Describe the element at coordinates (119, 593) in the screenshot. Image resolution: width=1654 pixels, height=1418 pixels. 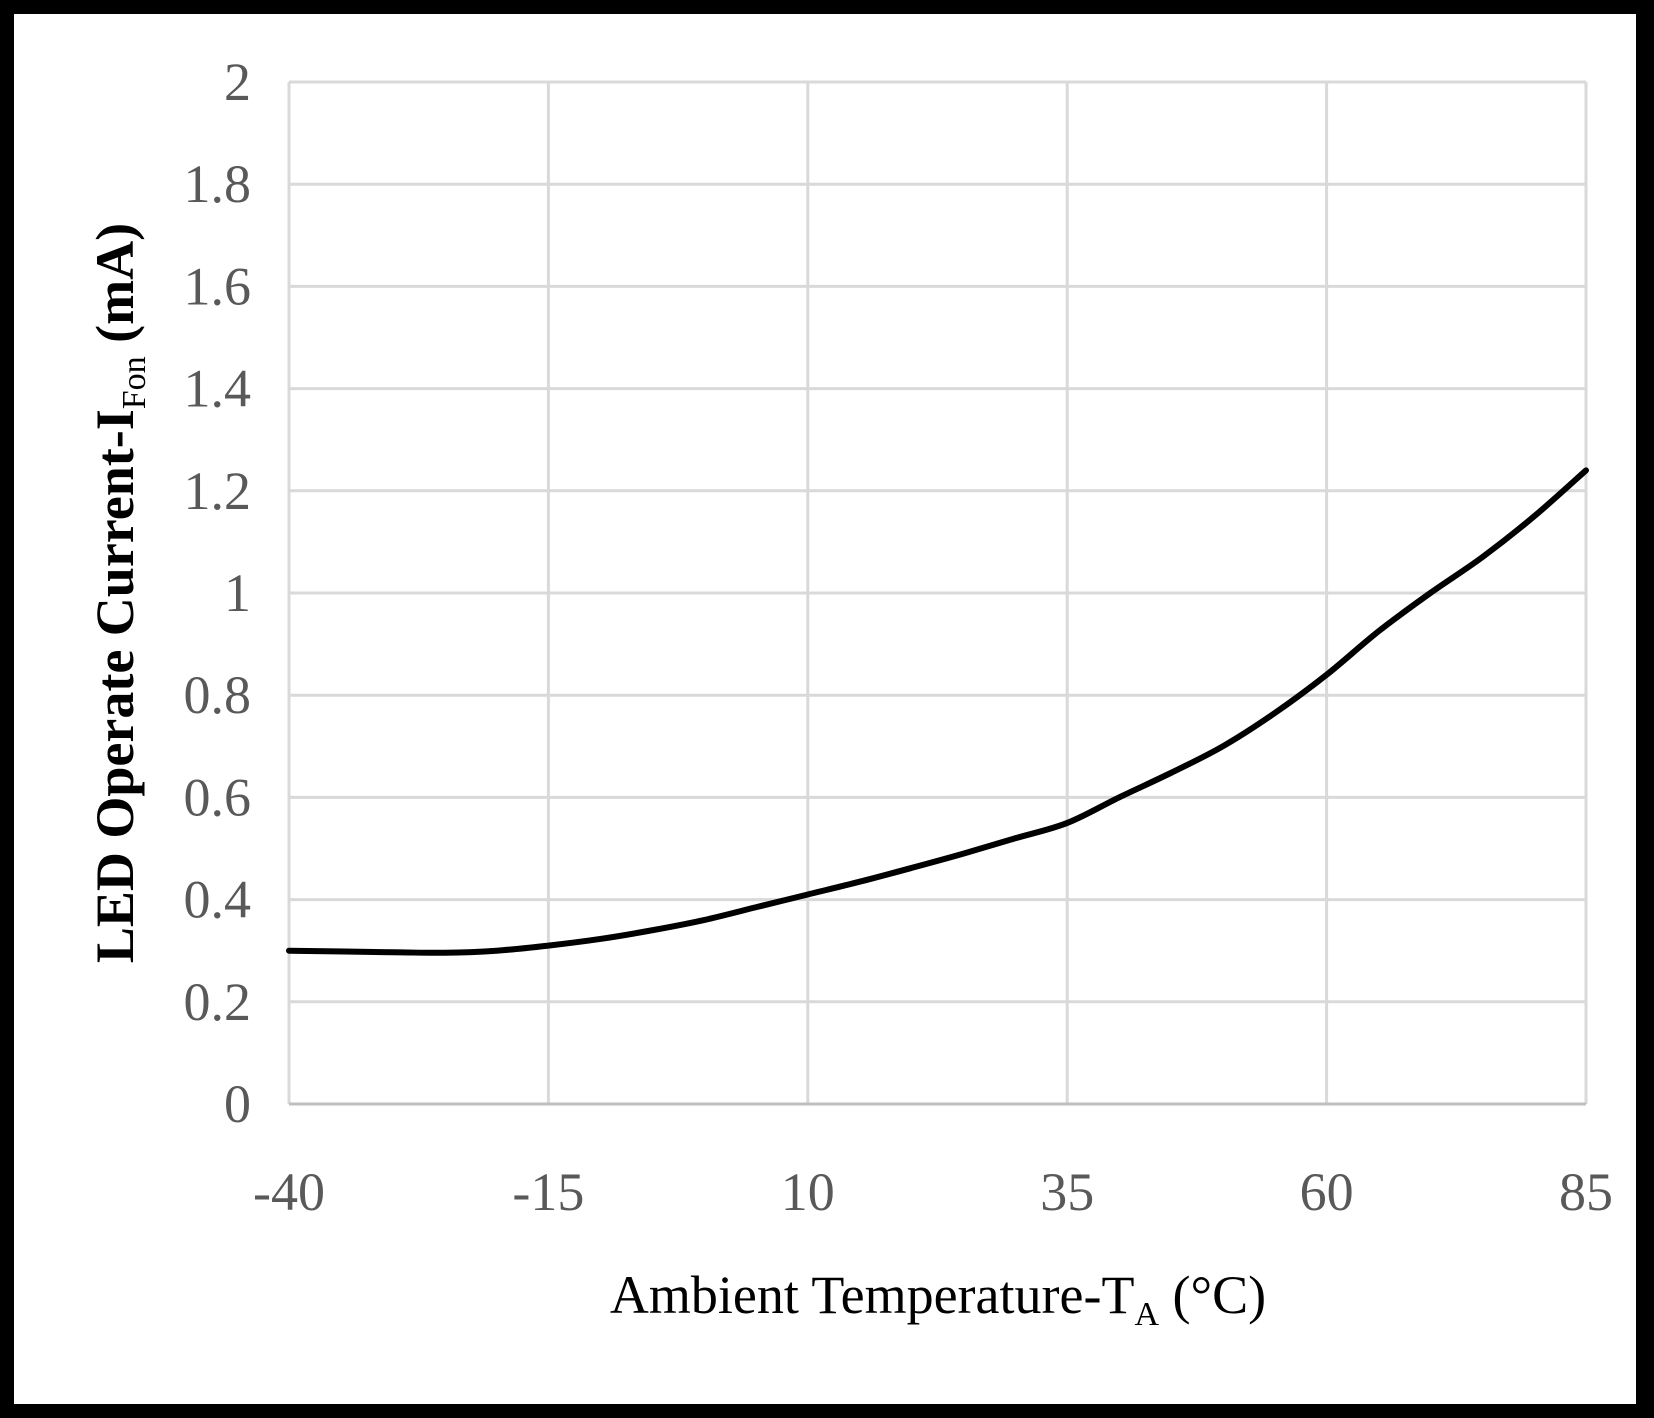
I see `y-axis-label: LED Operate Current-IFon (mA)` at that location.